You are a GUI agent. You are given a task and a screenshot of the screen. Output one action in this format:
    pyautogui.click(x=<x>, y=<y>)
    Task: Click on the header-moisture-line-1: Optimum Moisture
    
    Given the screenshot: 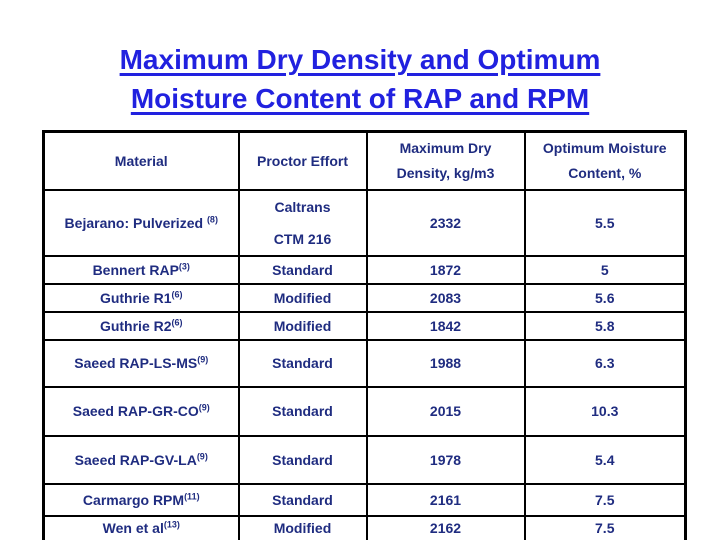 What is the action you would take?
    pyautogui.click(x=604, y=147)
    